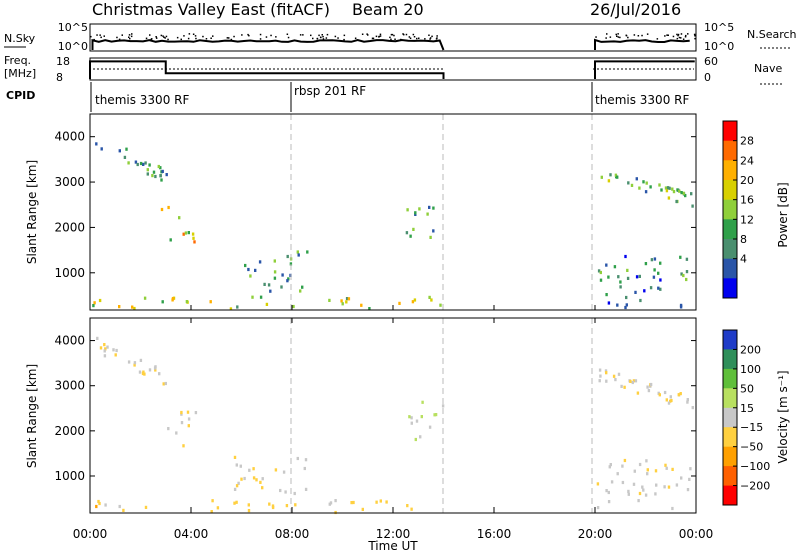  What do you see at coordinates (644, 69) in the screenshot?
I see `freq-trace-late` at bounding box center [644, 69].